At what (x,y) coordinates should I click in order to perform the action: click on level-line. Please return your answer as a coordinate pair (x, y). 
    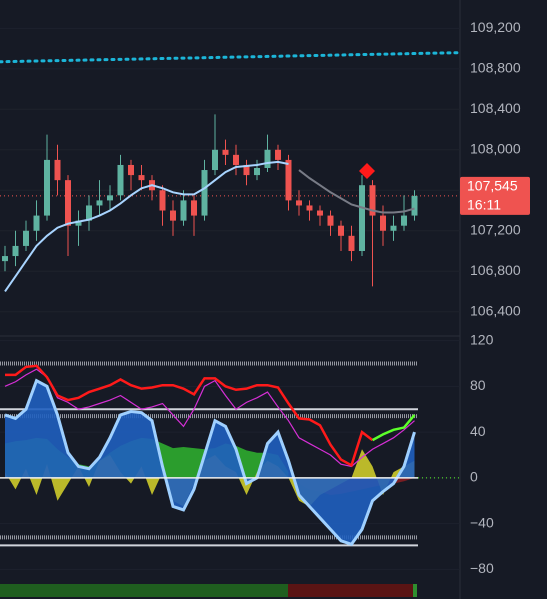
    Looking at the image, I should click on (231, 57).